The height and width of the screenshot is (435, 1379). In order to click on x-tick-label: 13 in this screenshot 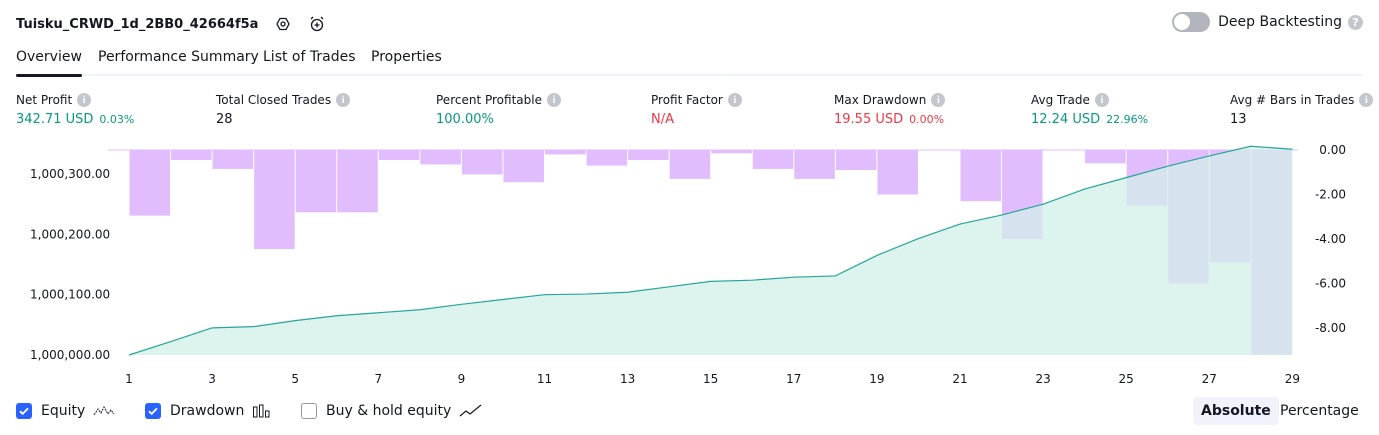, I will do `click(627, 379)`.